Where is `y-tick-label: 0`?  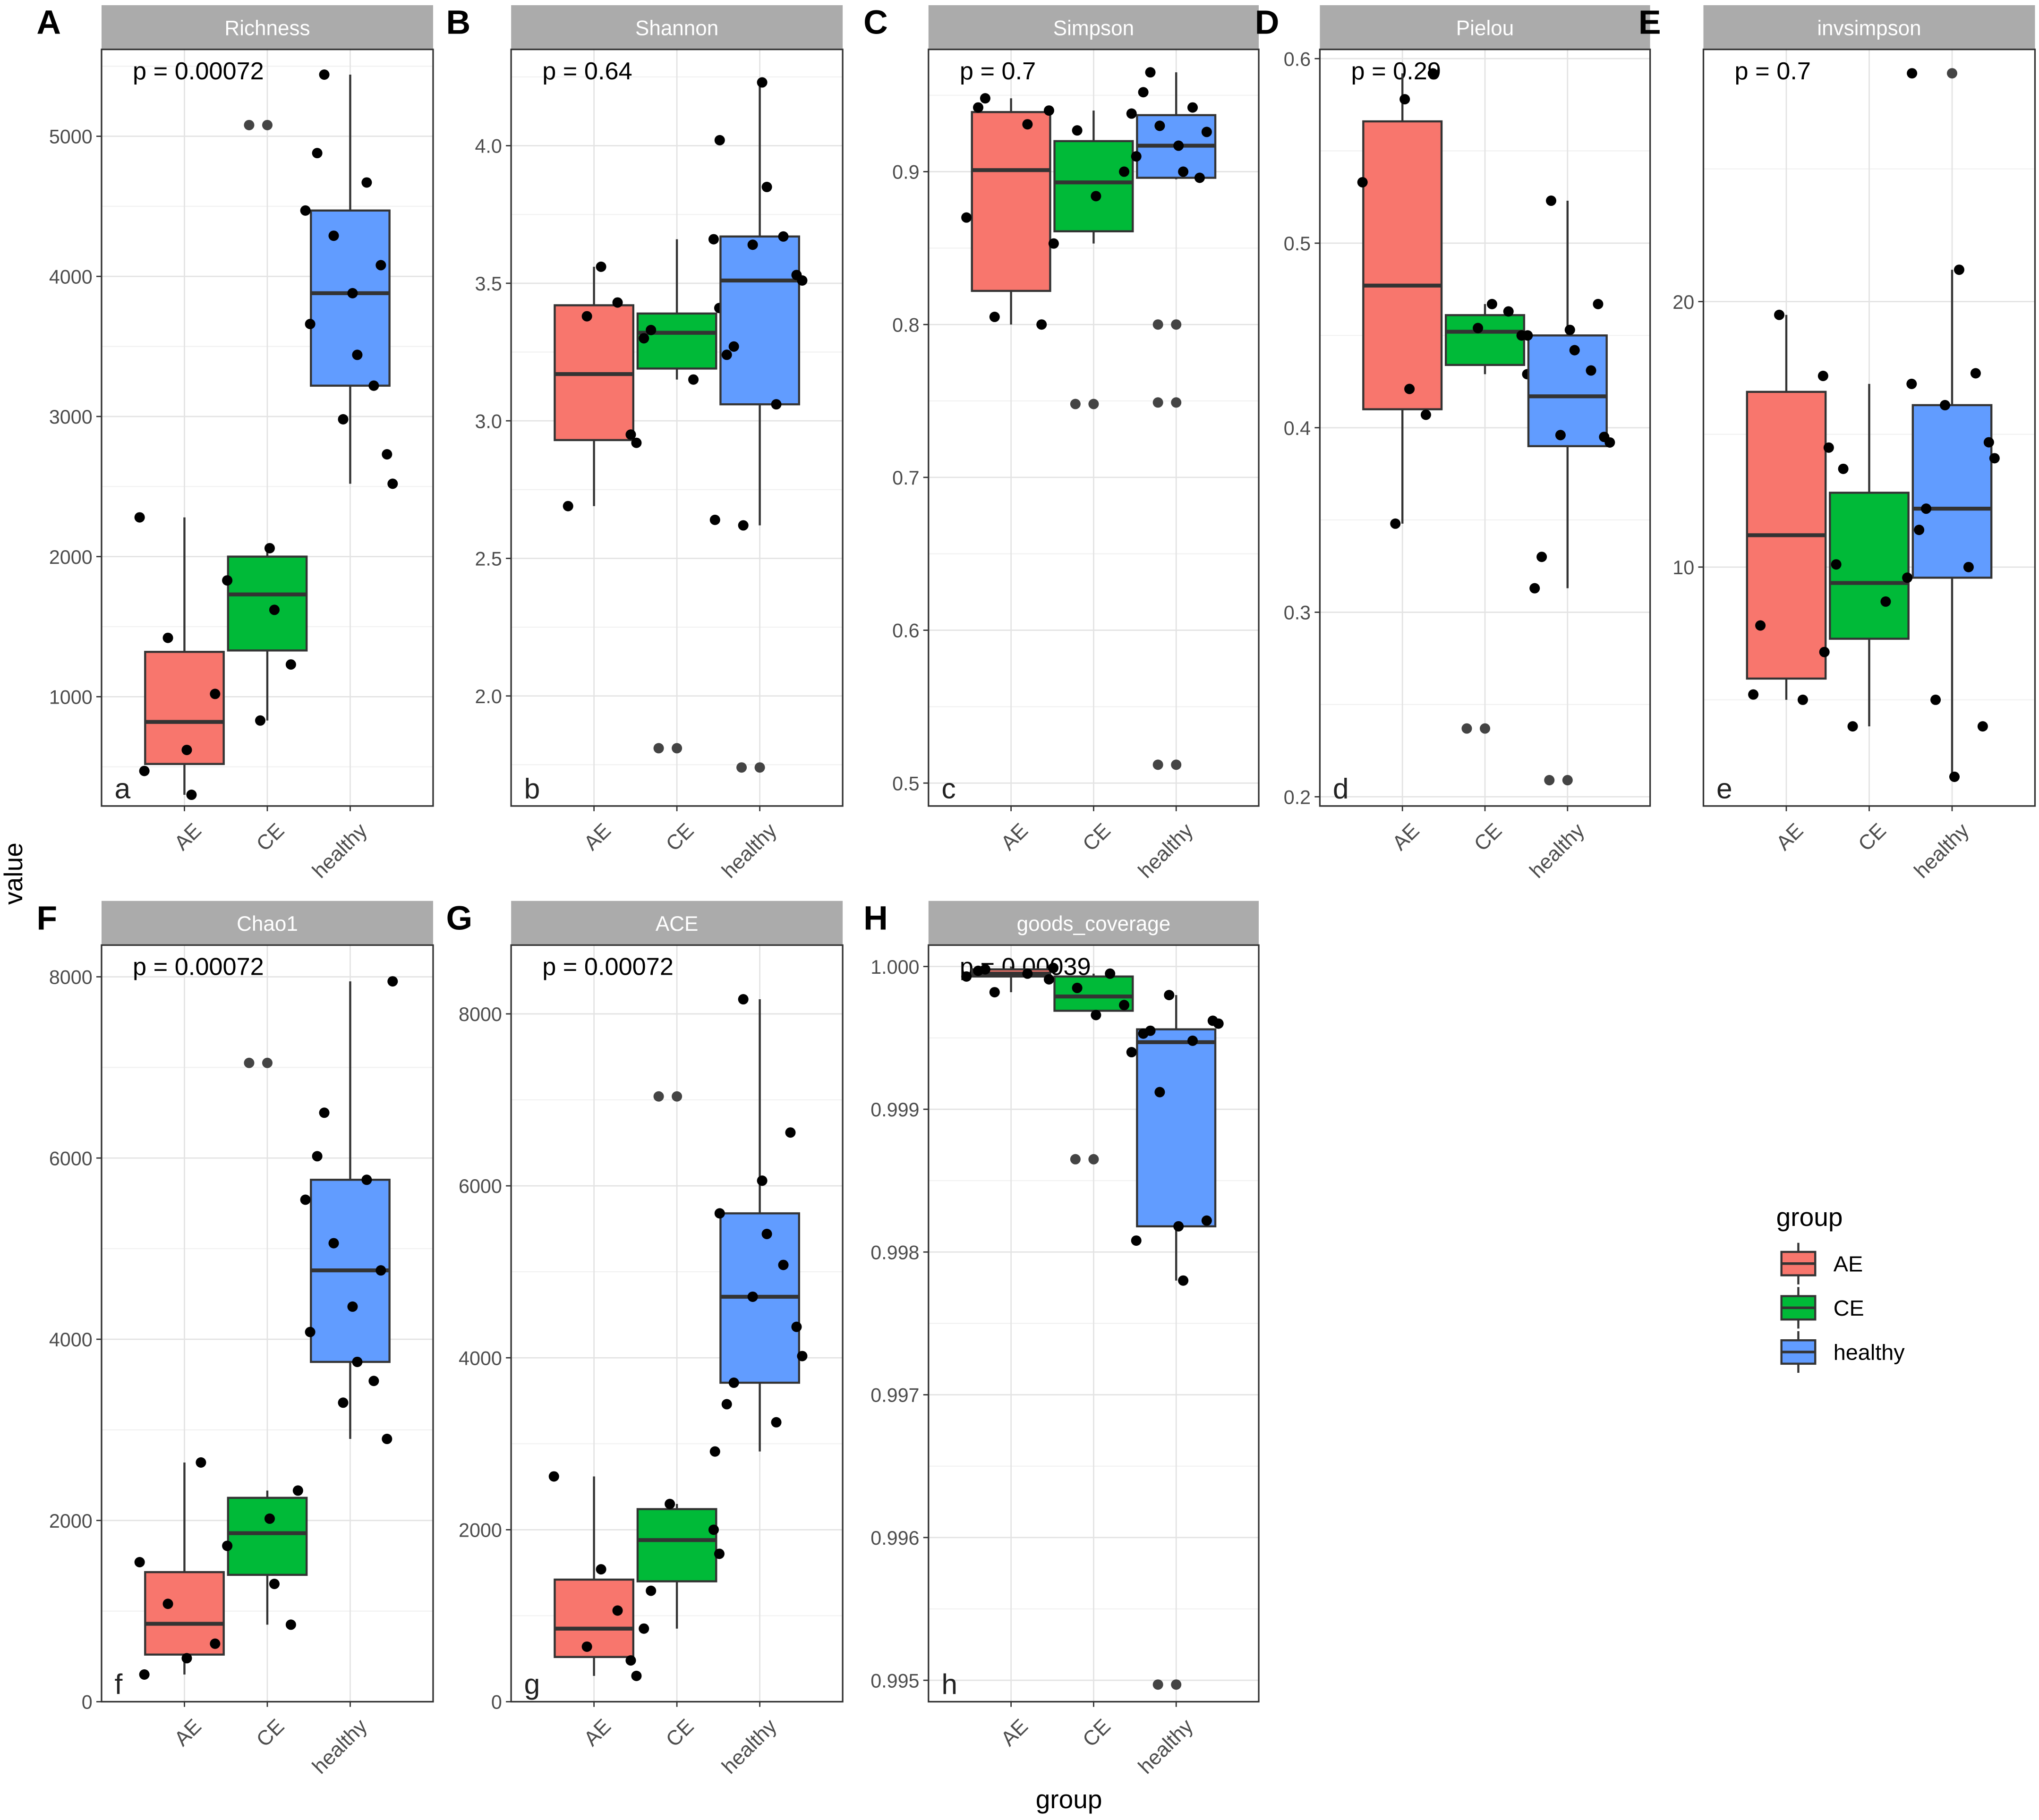 y-tick-label: 0 is located at coordinates (87, 1702).